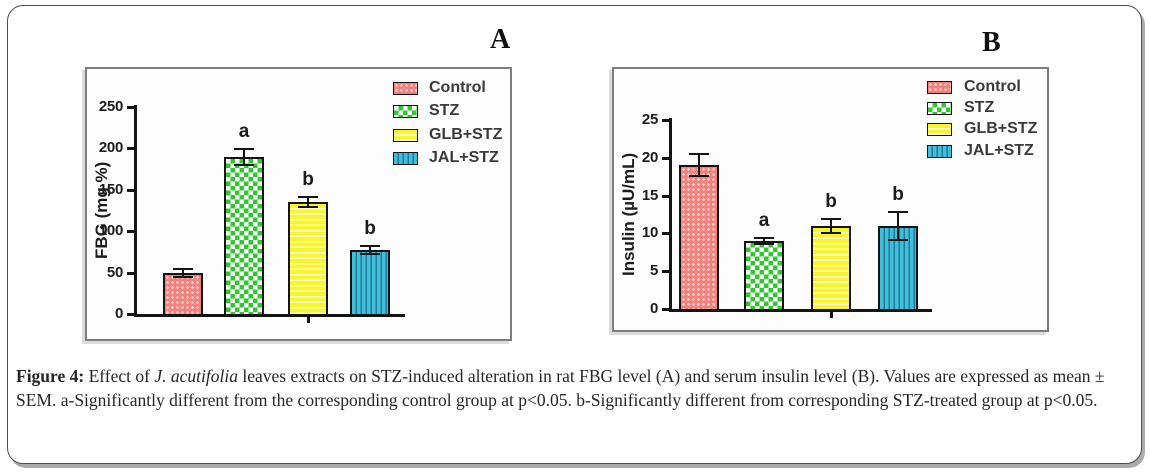  I want to click on bar-jal-stz, so click(370, 282).